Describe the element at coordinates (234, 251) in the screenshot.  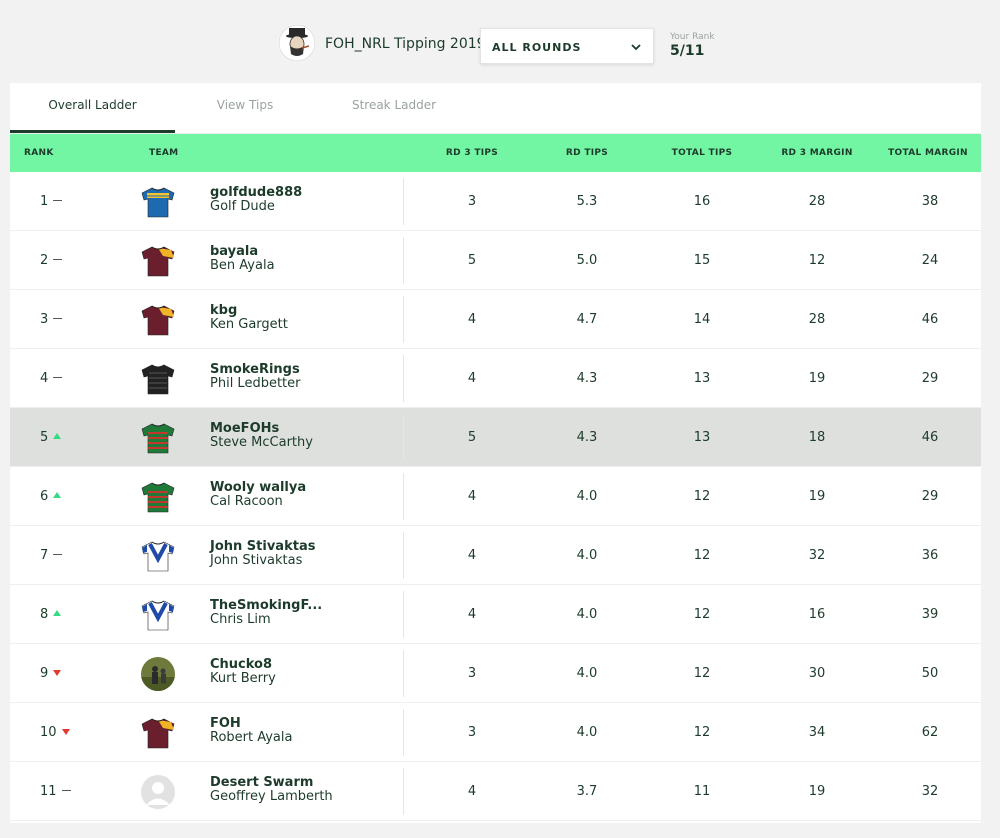
I see `tipster-username: bayala` at that location.